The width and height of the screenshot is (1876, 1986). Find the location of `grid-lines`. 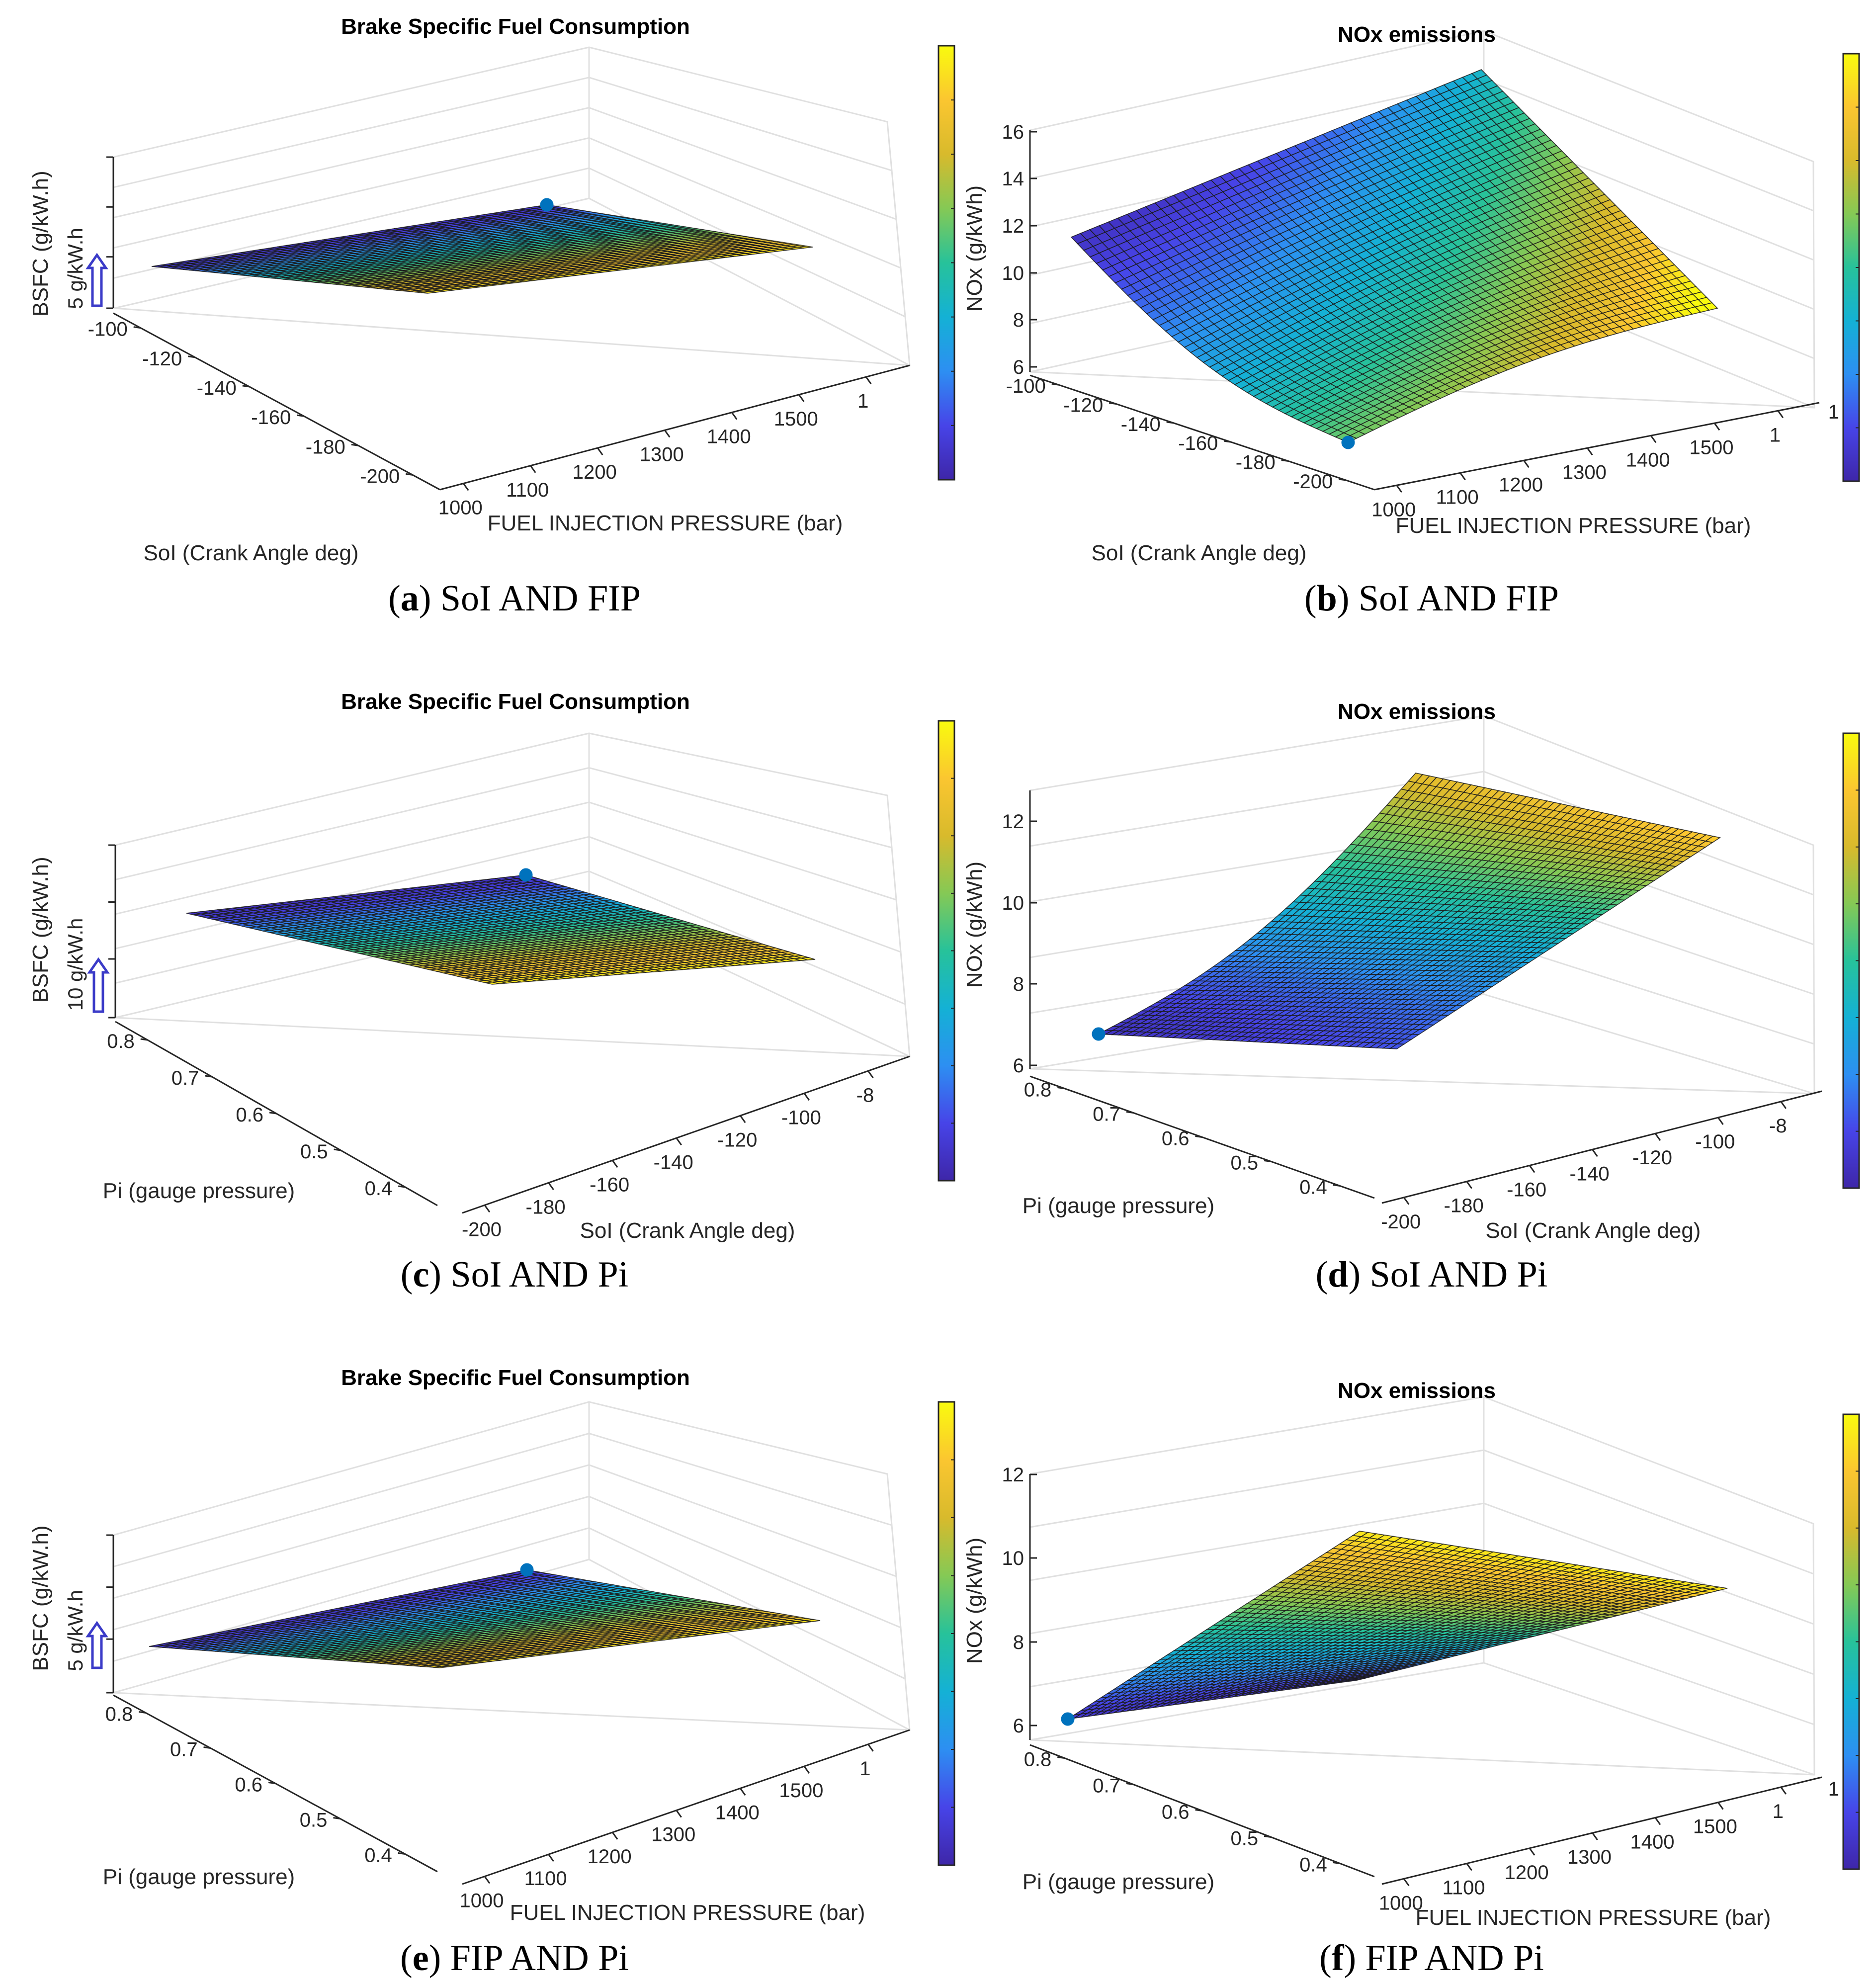

grid-lines is located at coordinates (511, 206).